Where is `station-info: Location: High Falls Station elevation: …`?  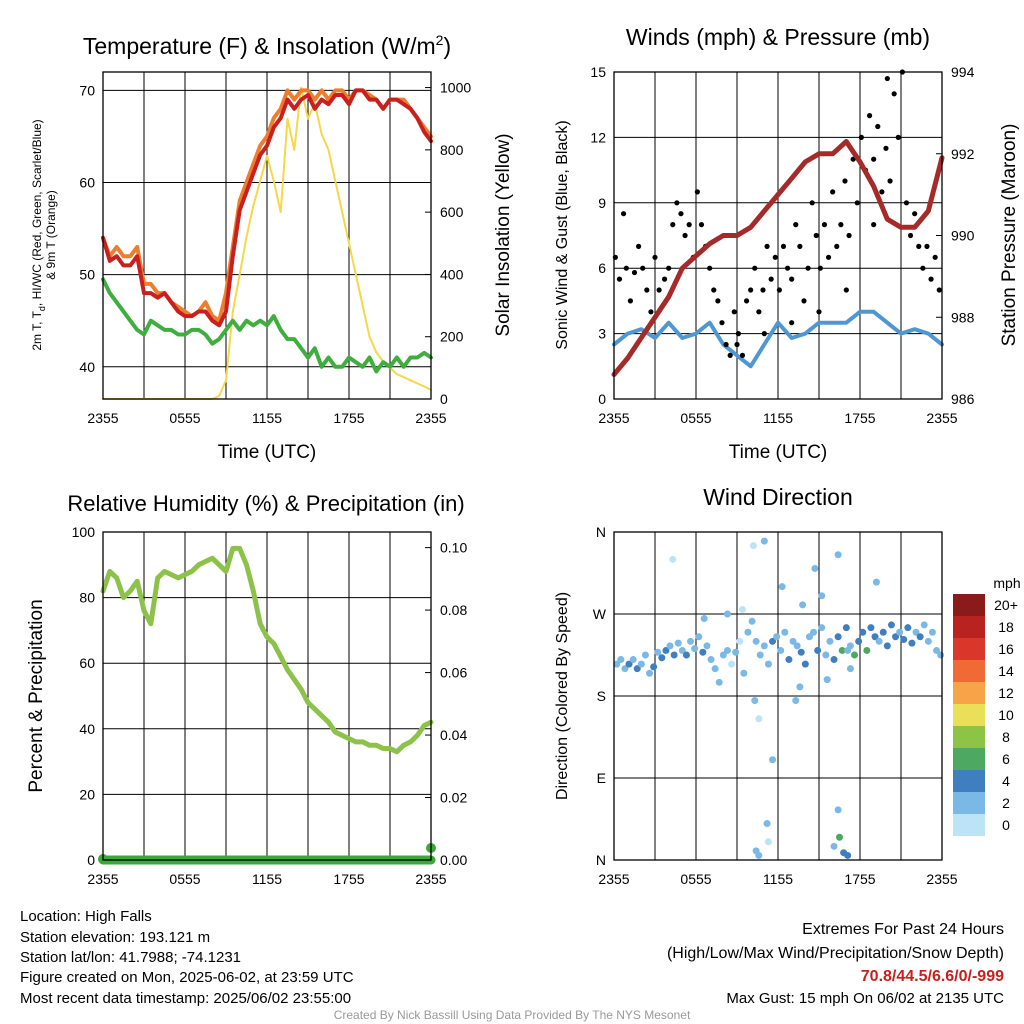
station-info: Location: High Falls Station elevation: … is located at coordinates (187, 957).